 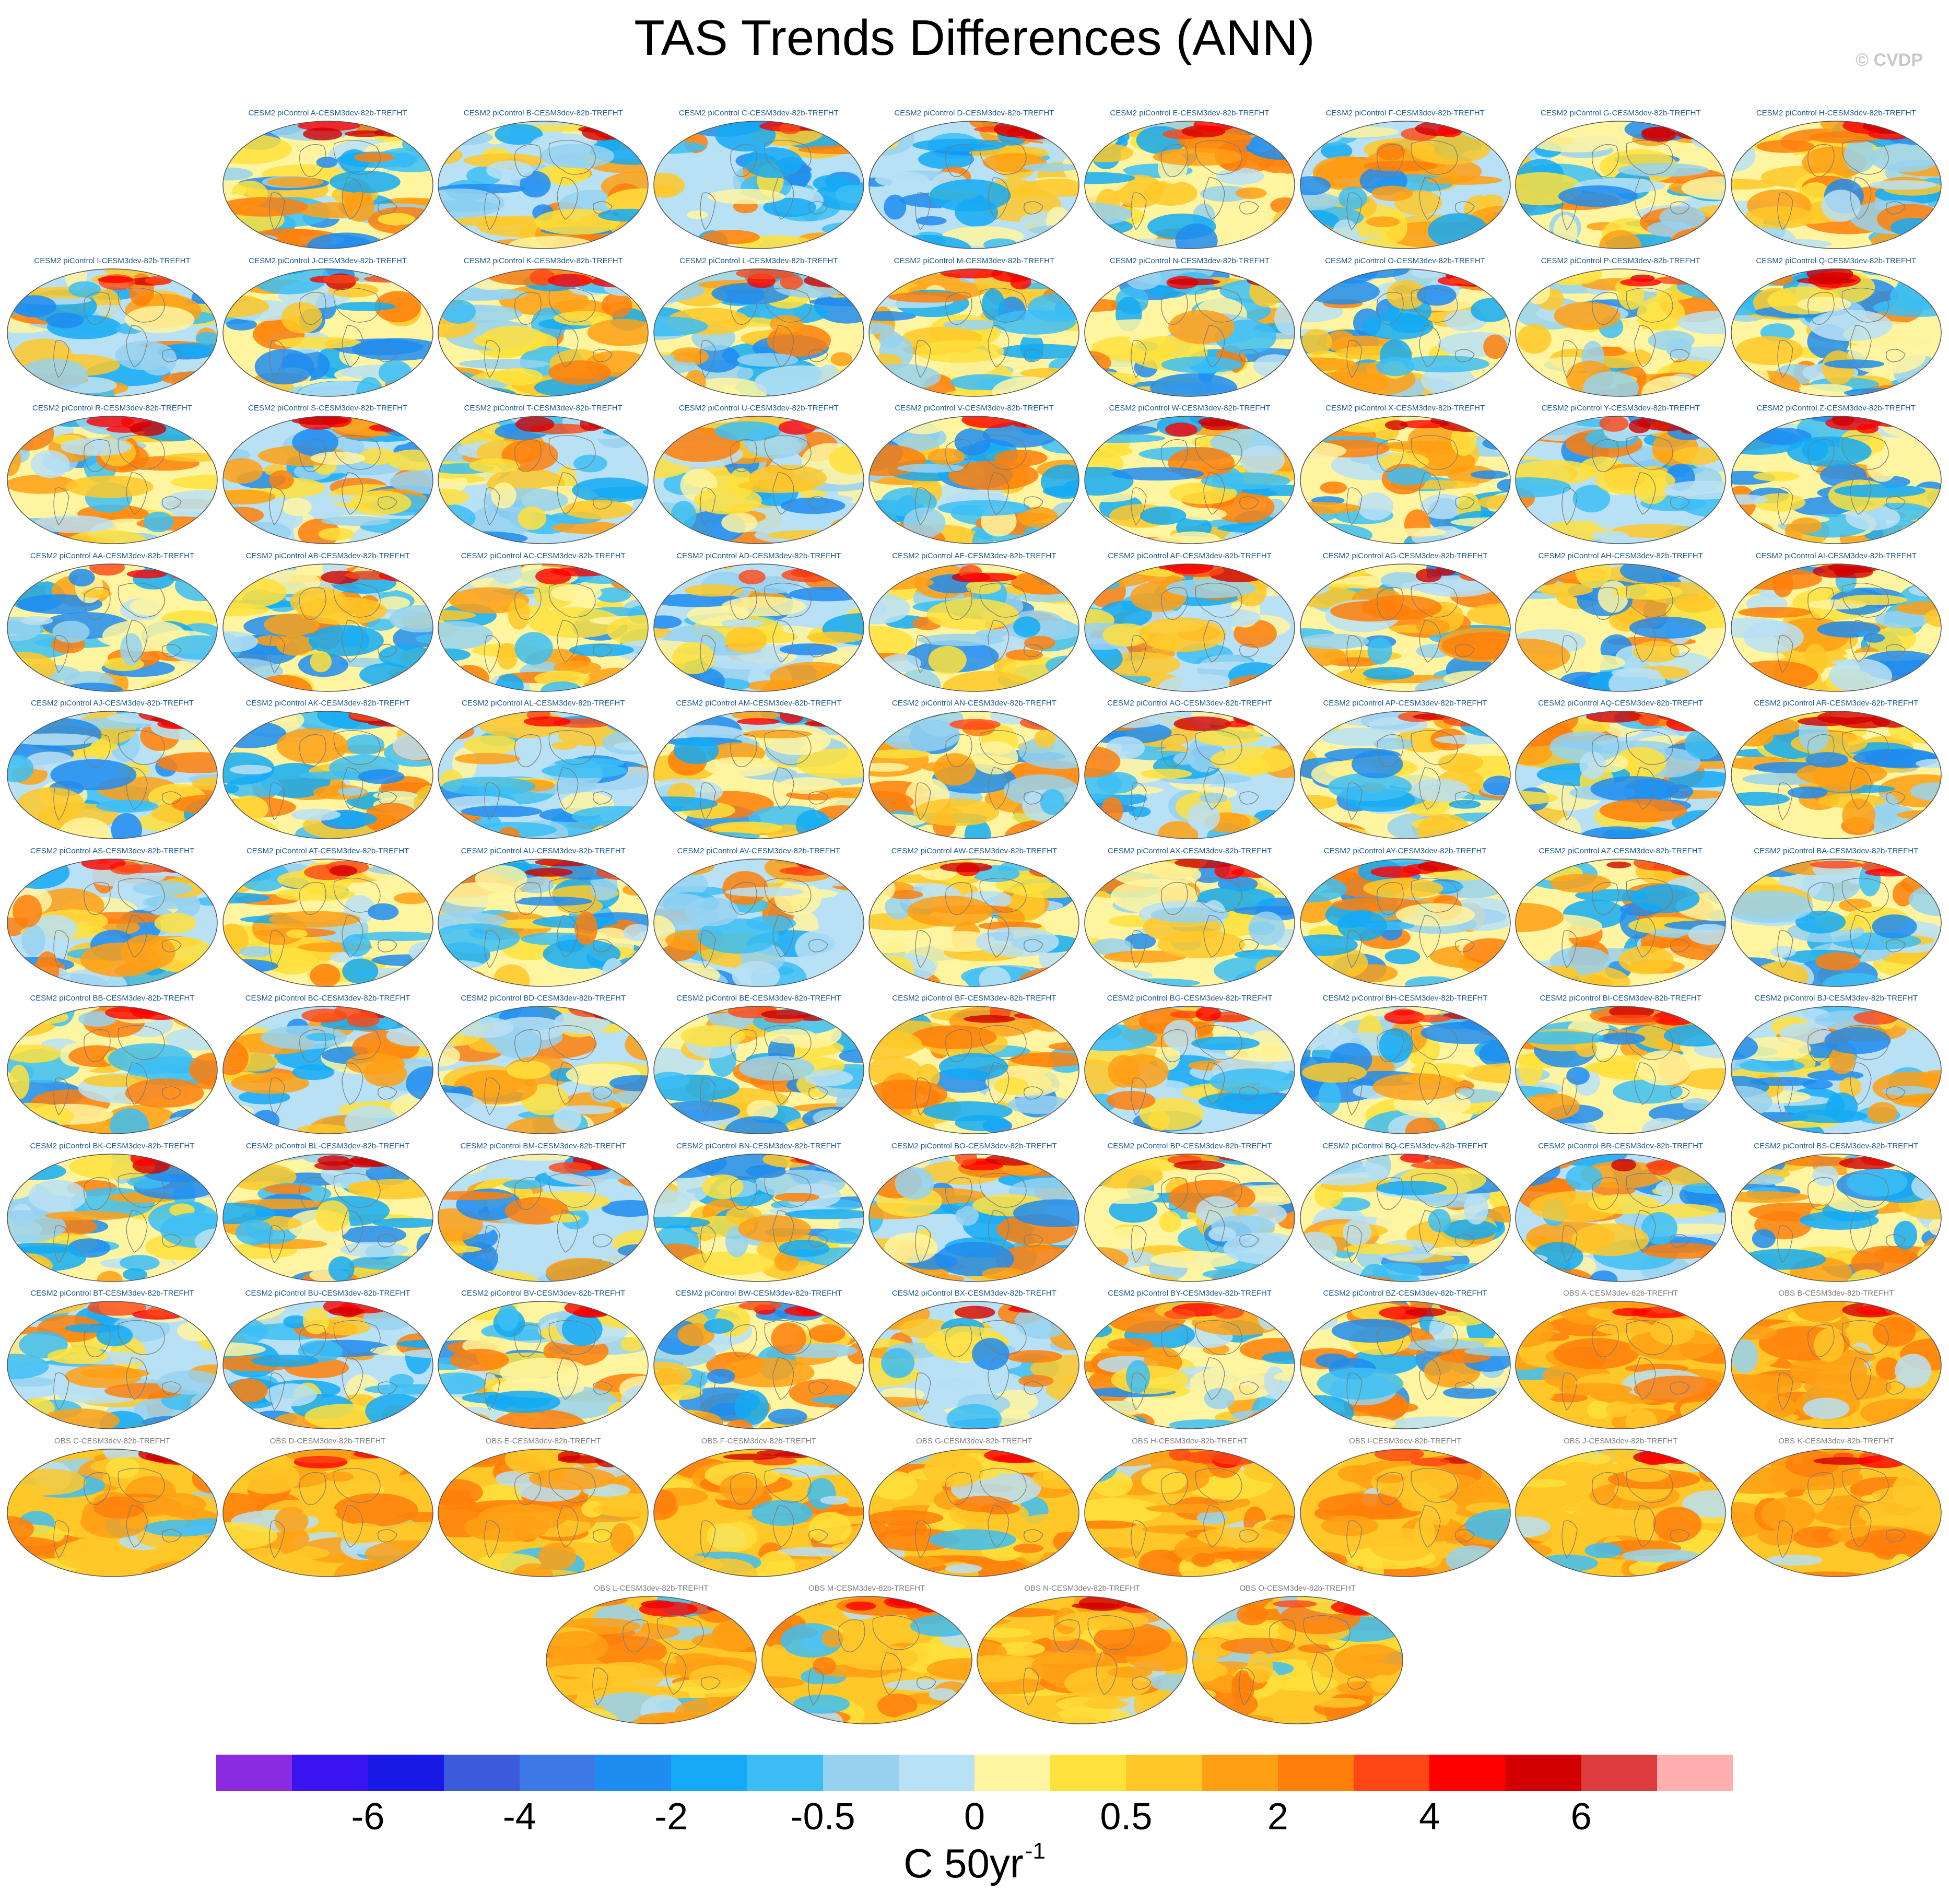 I want to click on coastline, so click(x=1841, y=332).